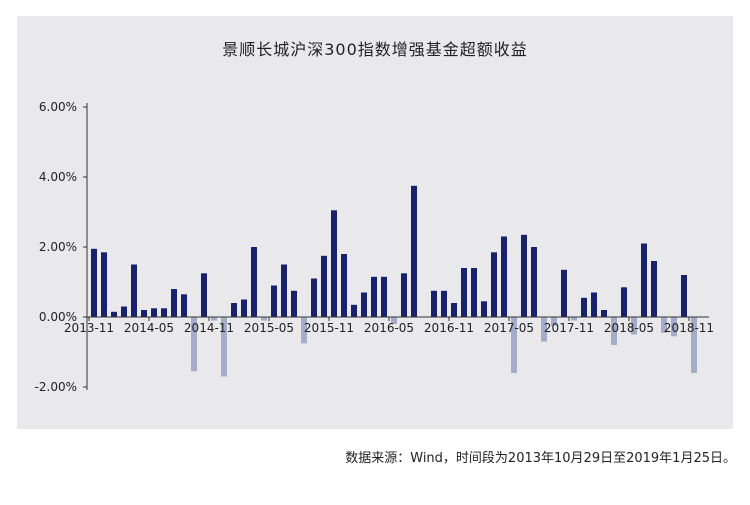 The width and height of the screenshot is (750, 505). What do you see at coordinates (58, 107) in the screenshot?
I see `y-tick-label: 6.00%` at bounding box center [58, 107].